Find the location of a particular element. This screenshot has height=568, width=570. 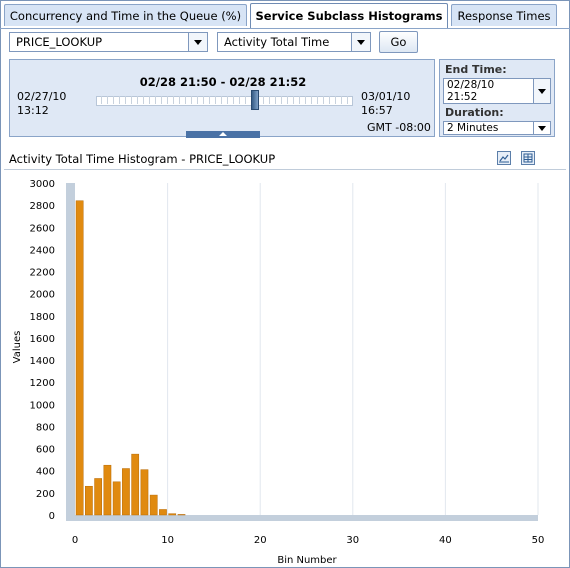

tab-label: Service Subclass Histograms is located at coordinates (349, 16).